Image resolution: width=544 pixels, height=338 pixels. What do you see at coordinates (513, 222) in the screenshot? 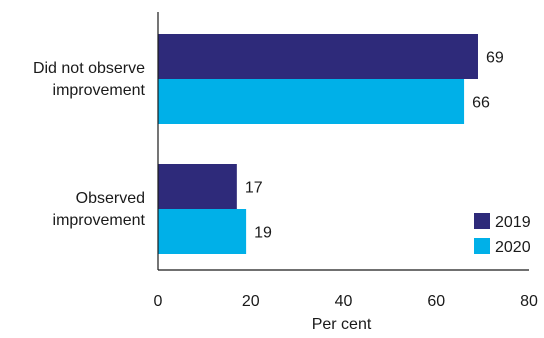
I see `legend-label-2019: 2019` at bounding box center [513, 222].